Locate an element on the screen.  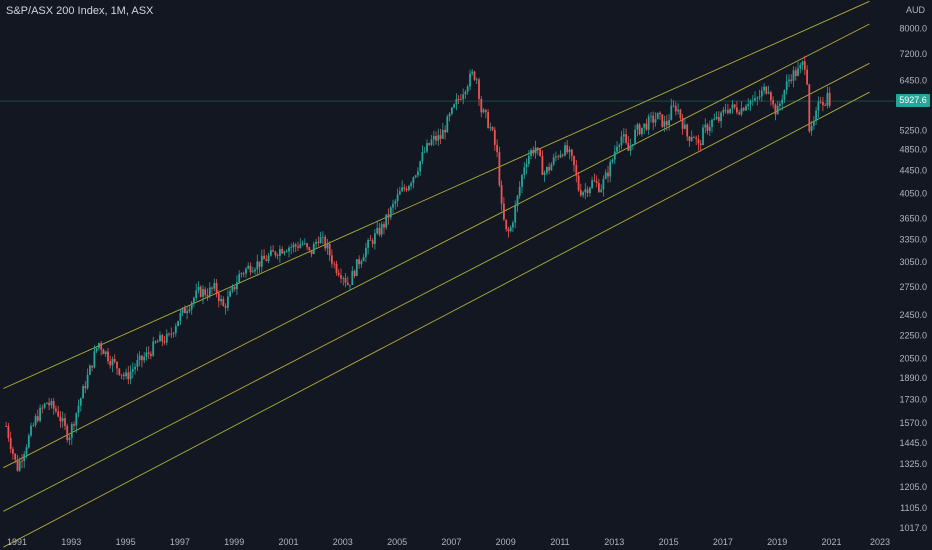
last-price-badge: 5927.6 is located at coordinates (913, 100).